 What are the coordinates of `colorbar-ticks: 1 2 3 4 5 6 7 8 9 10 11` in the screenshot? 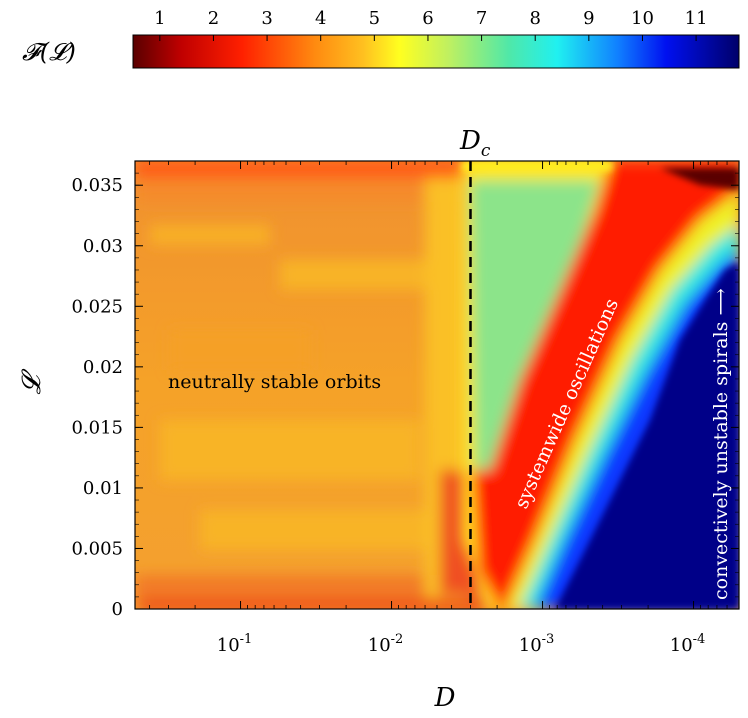 It's located at (431, 24).